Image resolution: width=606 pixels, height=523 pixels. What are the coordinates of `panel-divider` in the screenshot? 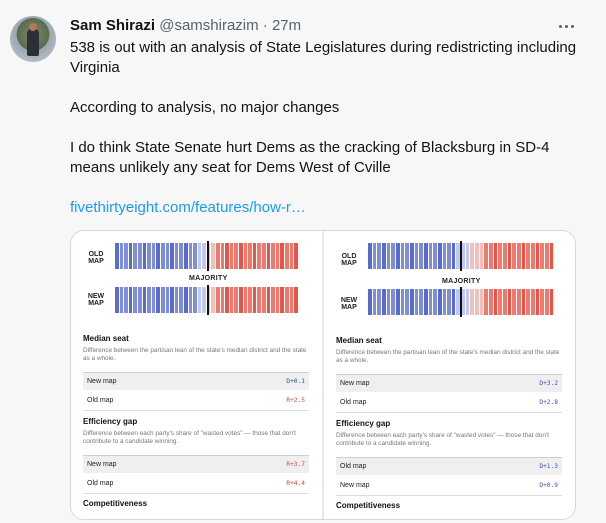 It's located at (323, 375).